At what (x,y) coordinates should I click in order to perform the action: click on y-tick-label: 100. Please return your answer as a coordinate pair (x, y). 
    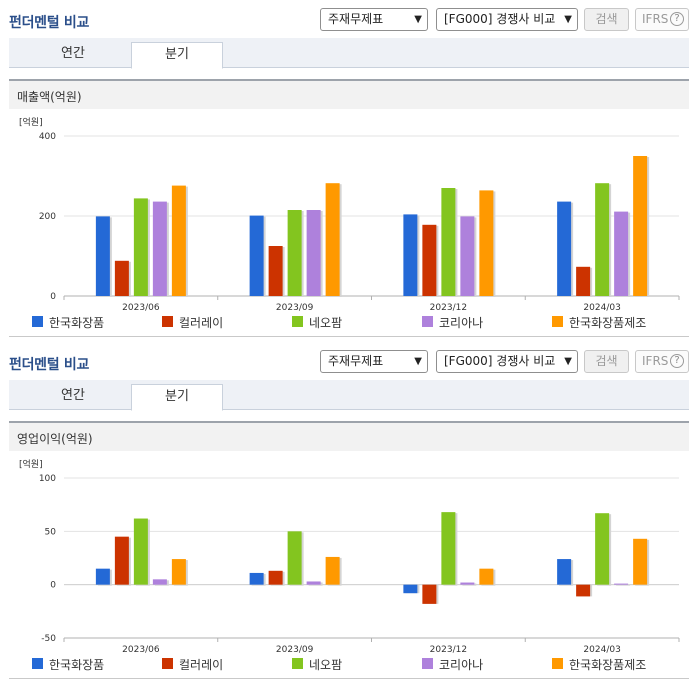
    Looking at the image, I should click on (47, 479).